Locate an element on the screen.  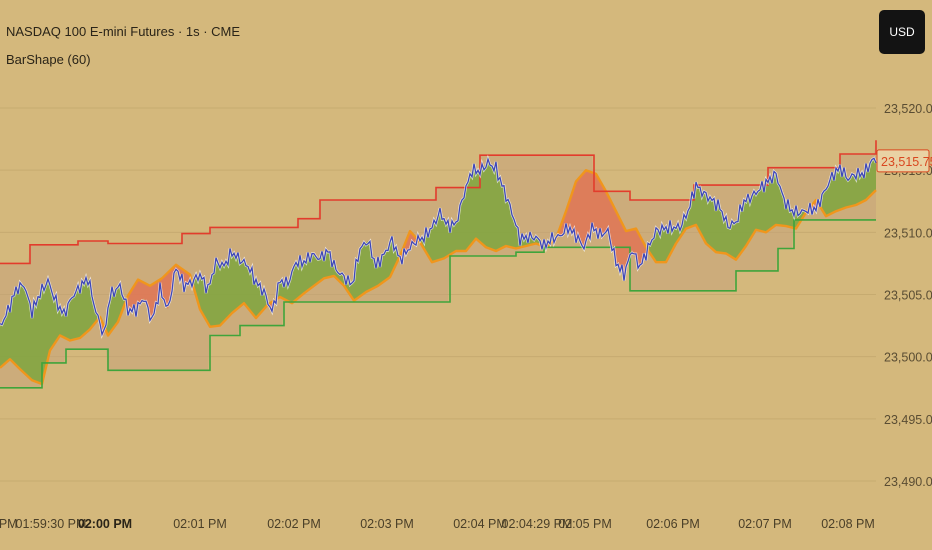
indicator-label: BarShape (60) is located at coordinates (48, 59).